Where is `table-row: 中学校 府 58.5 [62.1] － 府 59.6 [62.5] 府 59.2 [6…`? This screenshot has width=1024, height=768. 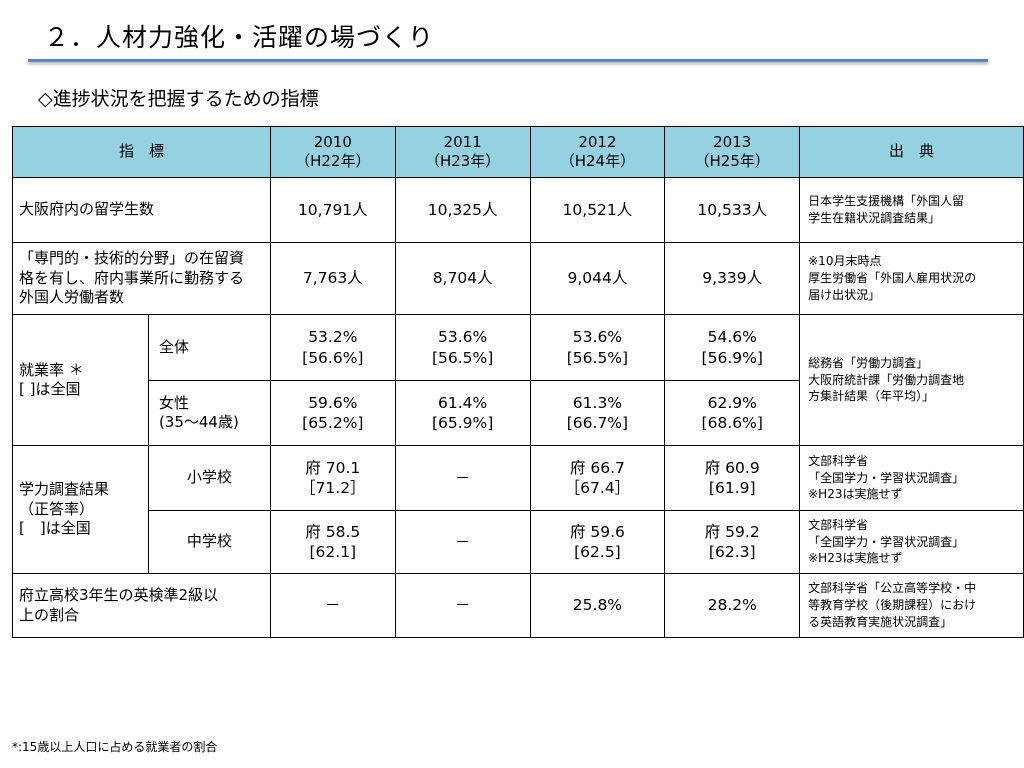
table-row: 中学校 府 58.5 [62.1] － 府 59.6 [62.5] 府 59.2 [6… is located at coordinates (518, 542).